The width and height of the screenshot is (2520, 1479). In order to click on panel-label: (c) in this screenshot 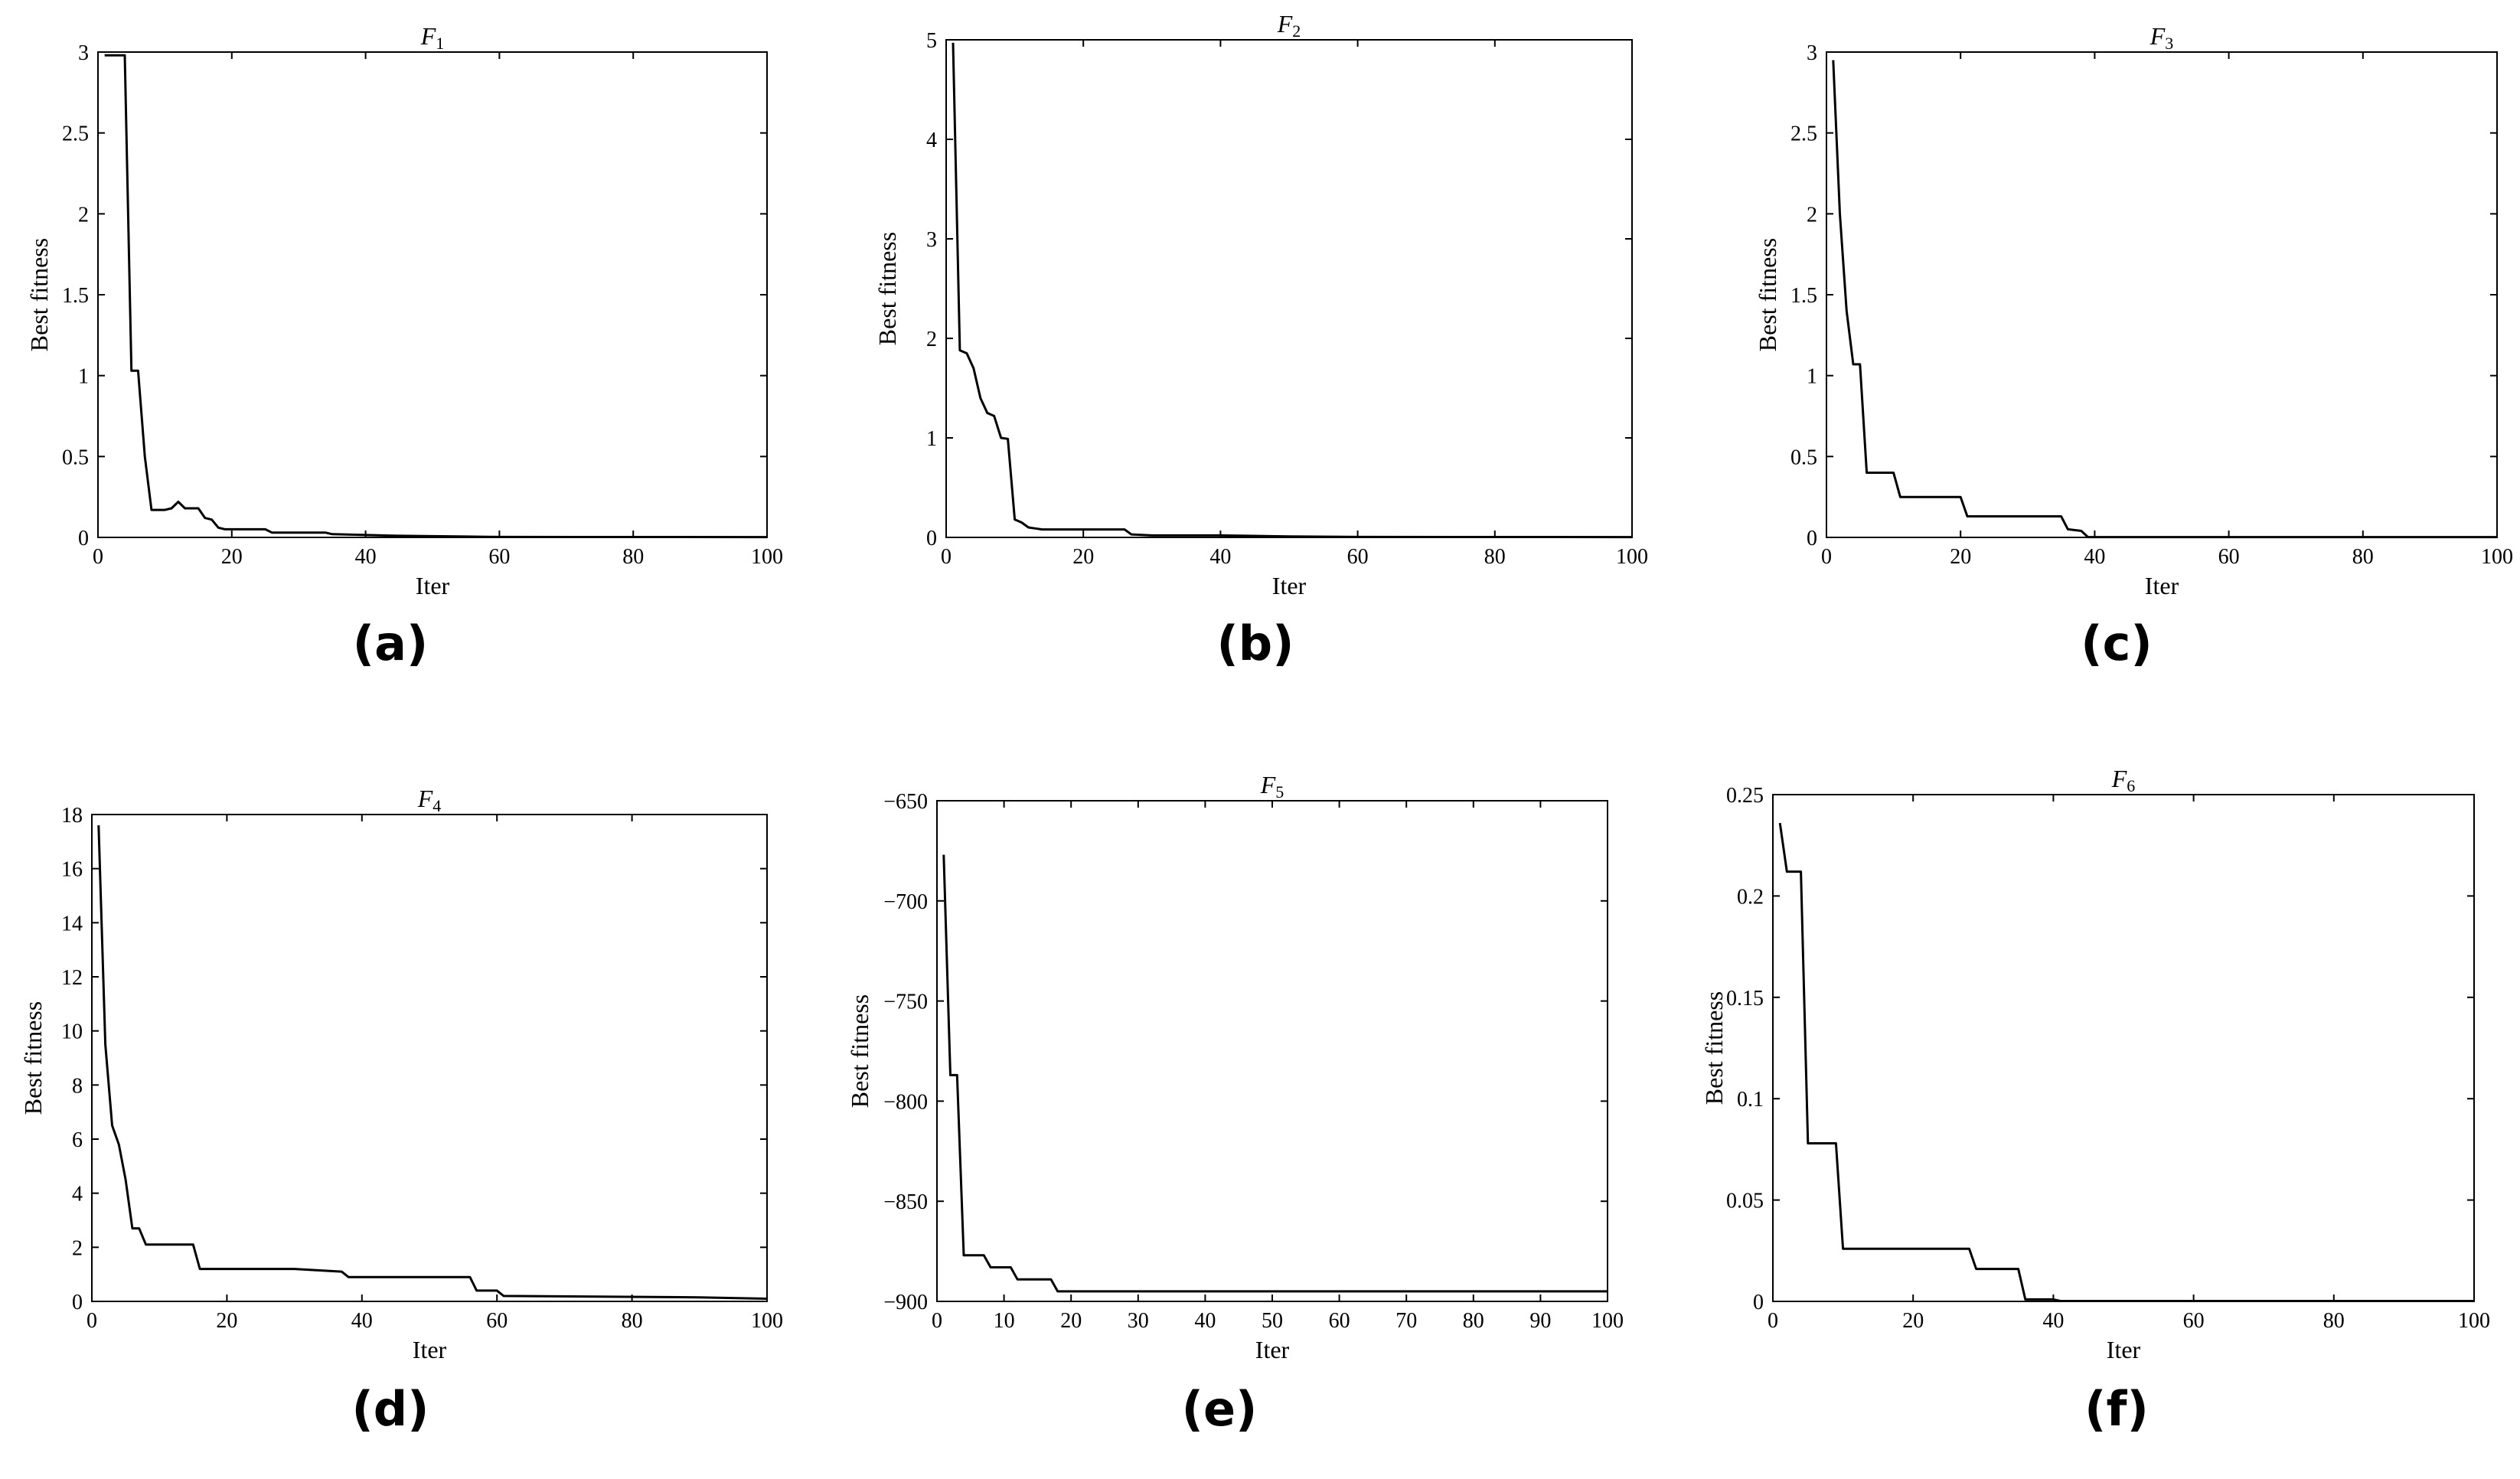, I will do `click(2116, 643)`.